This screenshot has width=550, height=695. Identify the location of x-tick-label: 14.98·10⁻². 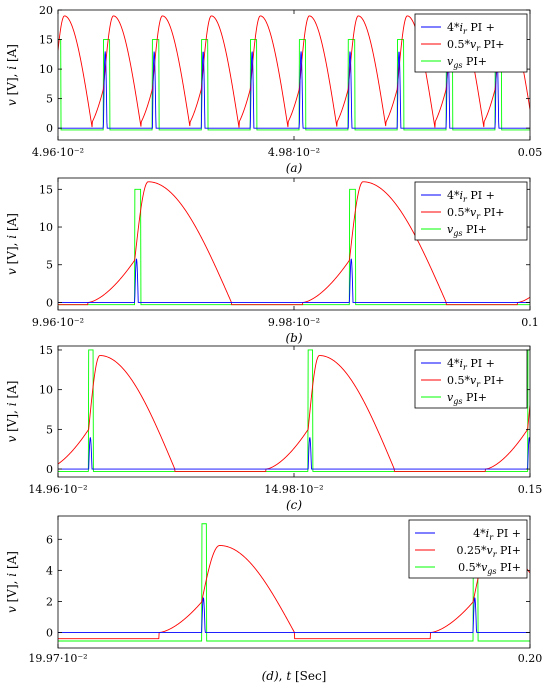
(293, 489).